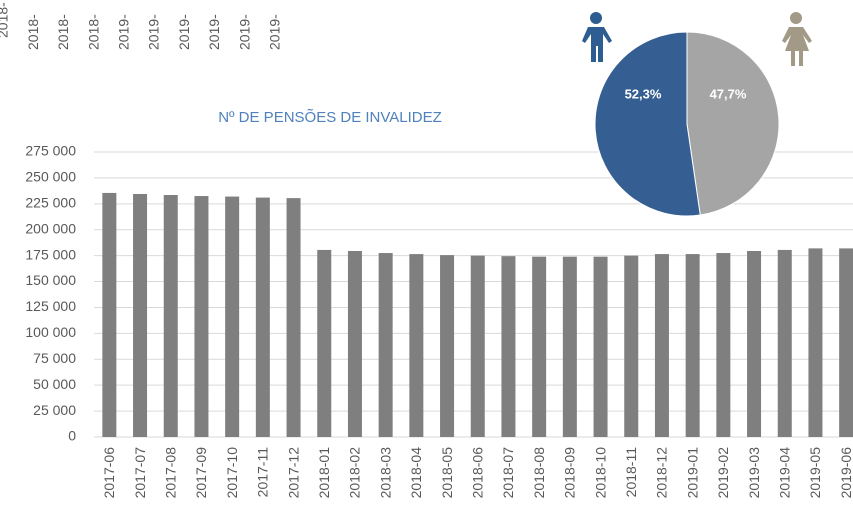 The width and height of the screenshot is (853, 526). Describe the element at coordinates (600, 473) in the screenshot. I see `x-tick-label: 2018-10` at that location.